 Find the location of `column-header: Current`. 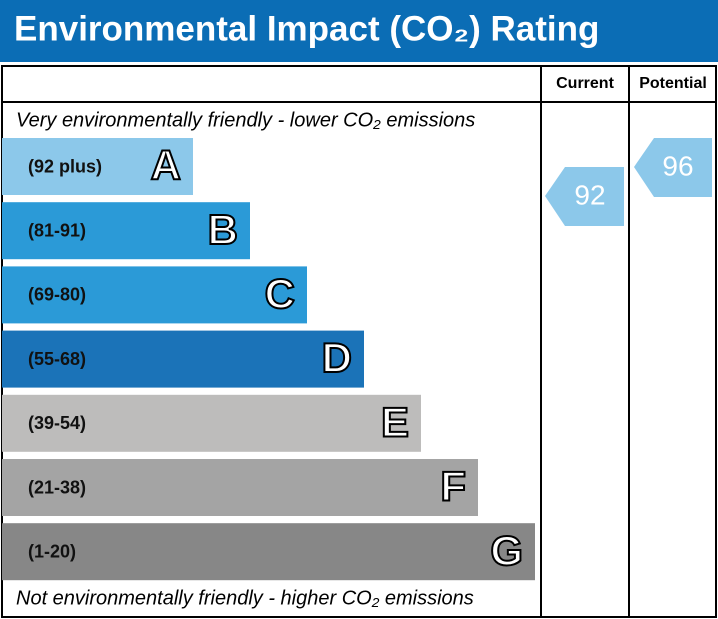

column-header: Current is located at coordinates (585, 83).